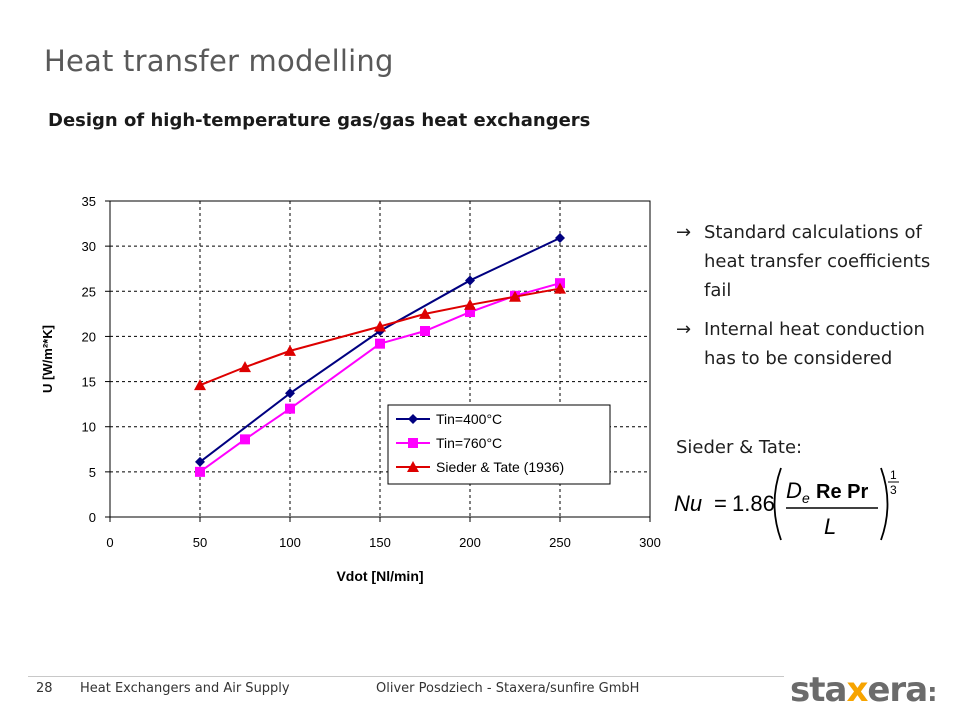 This screenshot has height=720, width=960. What do you see at coordinates (893, 475) in the screenshot?
I see `exponent-numerator: 1` at bounding box center [893, 475].